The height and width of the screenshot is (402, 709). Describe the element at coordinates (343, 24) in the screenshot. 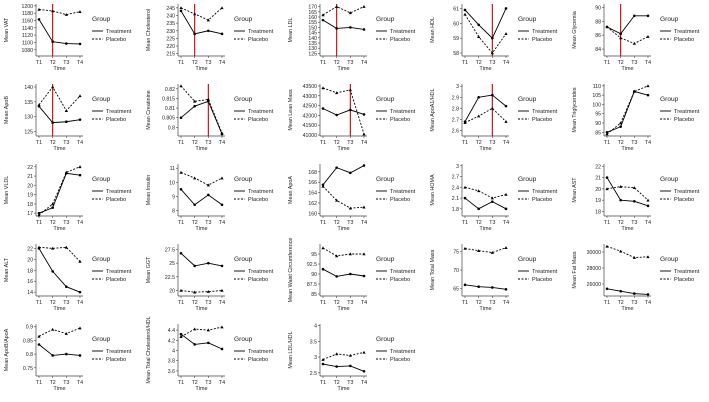

I see `series-line-treatment` at that location.